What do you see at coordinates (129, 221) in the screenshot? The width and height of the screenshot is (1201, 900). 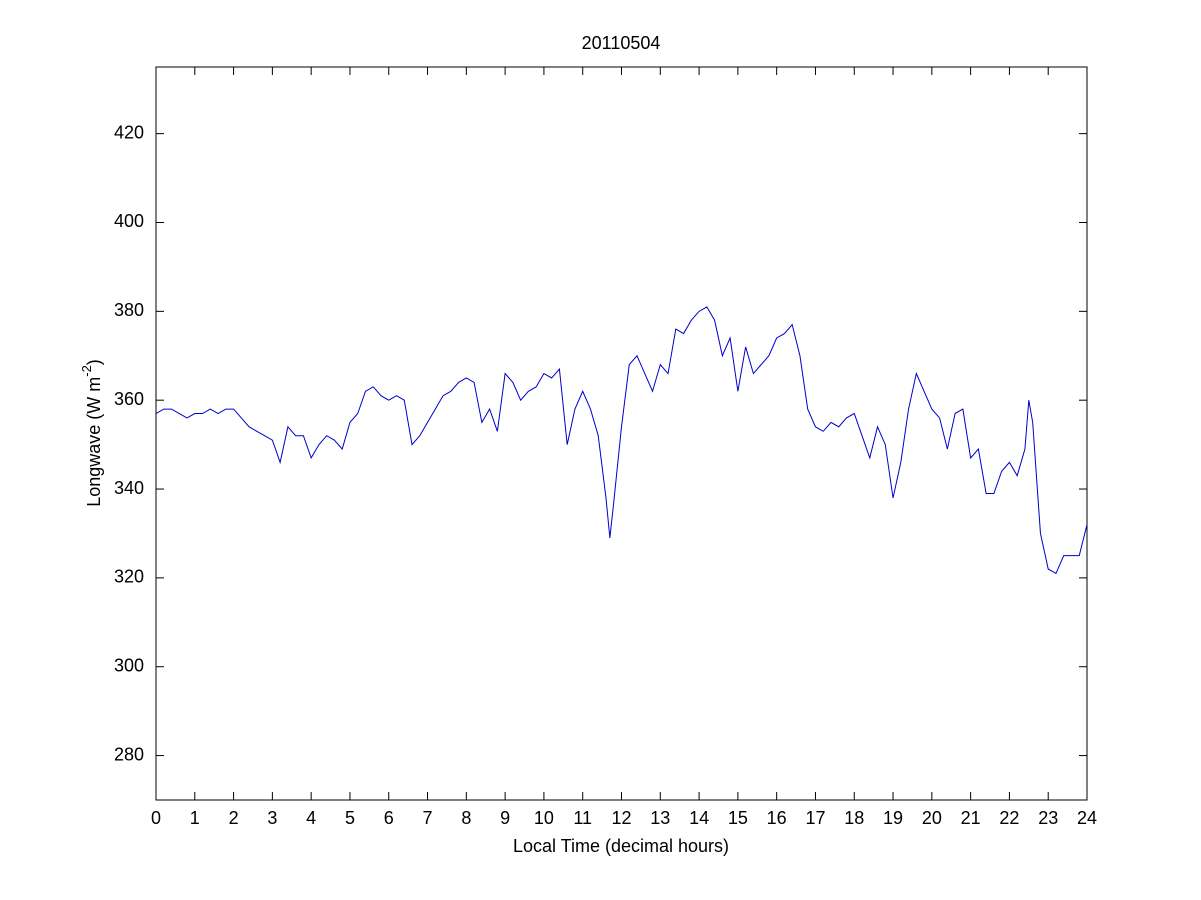 I see `y-tick-label: 400` at bounding box center [129, 221].